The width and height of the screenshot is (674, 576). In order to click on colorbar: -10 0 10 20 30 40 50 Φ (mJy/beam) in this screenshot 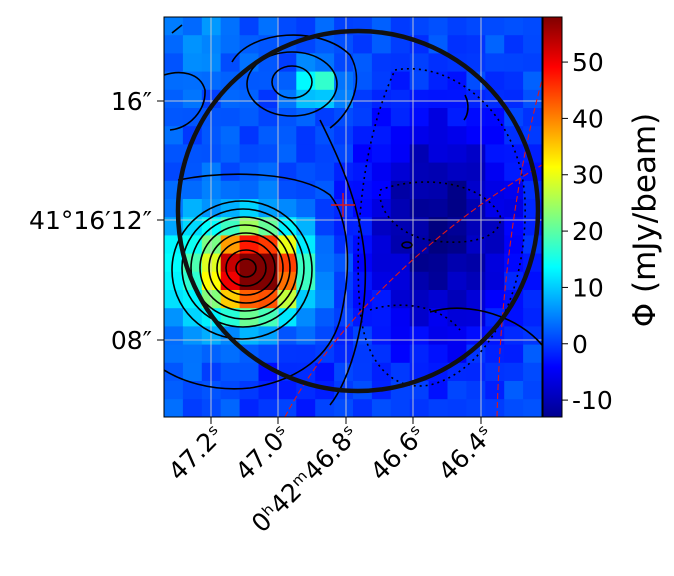, I will do `click(602, 217)`.